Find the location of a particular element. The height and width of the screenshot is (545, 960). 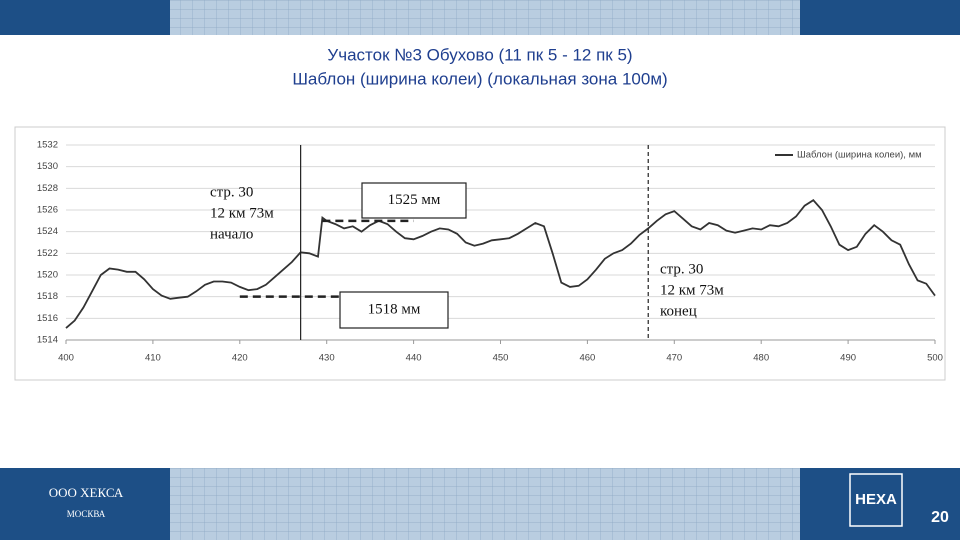

x-tick-label: 470 is located at coordinates (674, 358).